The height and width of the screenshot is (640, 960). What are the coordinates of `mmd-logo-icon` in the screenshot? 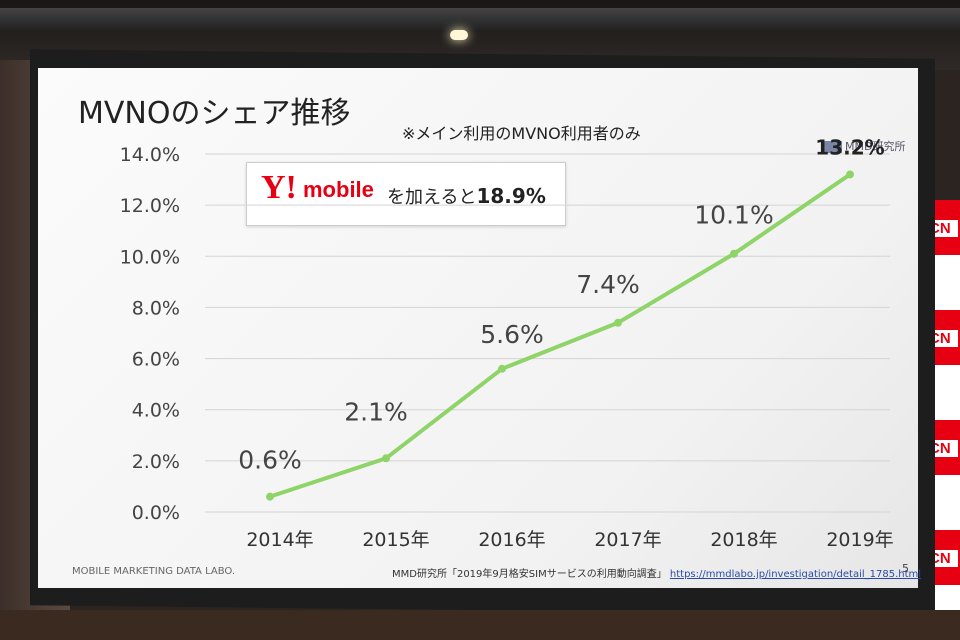 It's located at (833, 147).